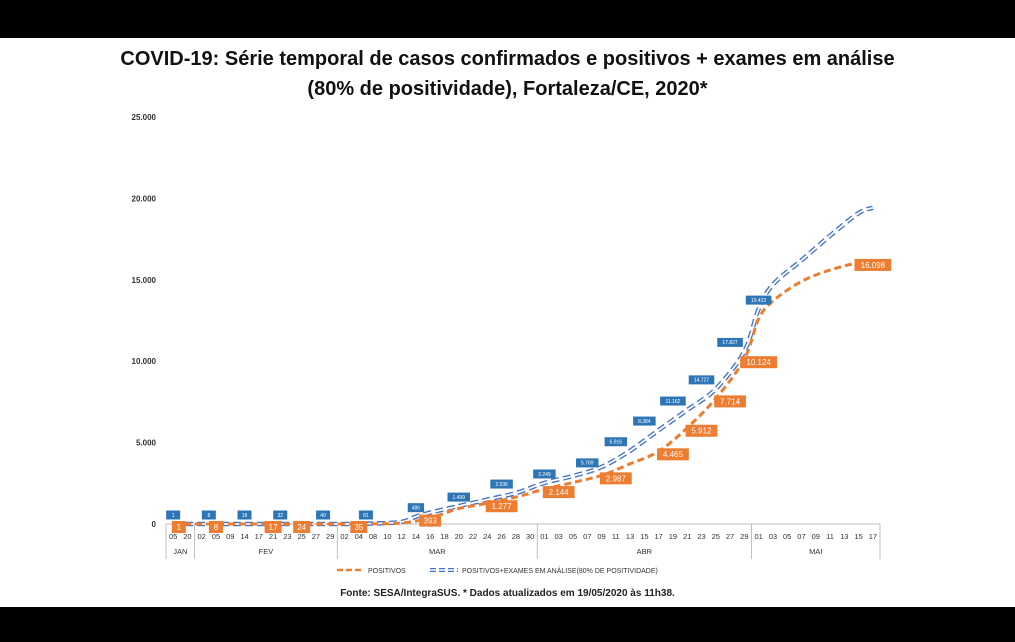  Describe the element at coordinates (507, 19) in the screenshot. I see `top-letterbox` at that location.